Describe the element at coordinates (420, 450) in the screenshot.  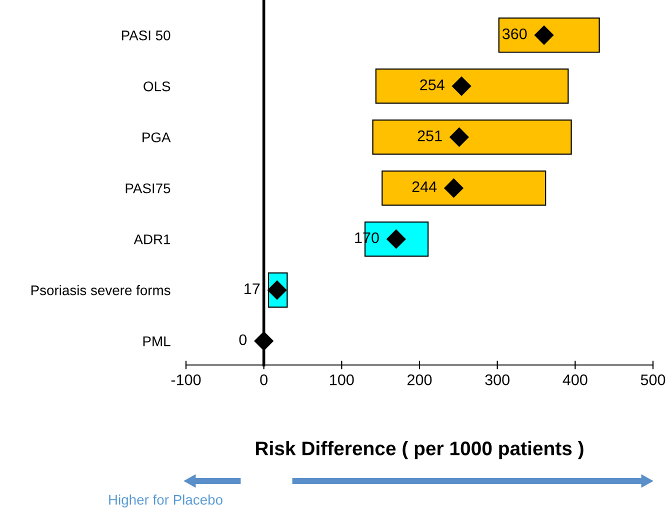
I see `x-axis-title: Risk Difference ( per 1000 patients )` at that location.